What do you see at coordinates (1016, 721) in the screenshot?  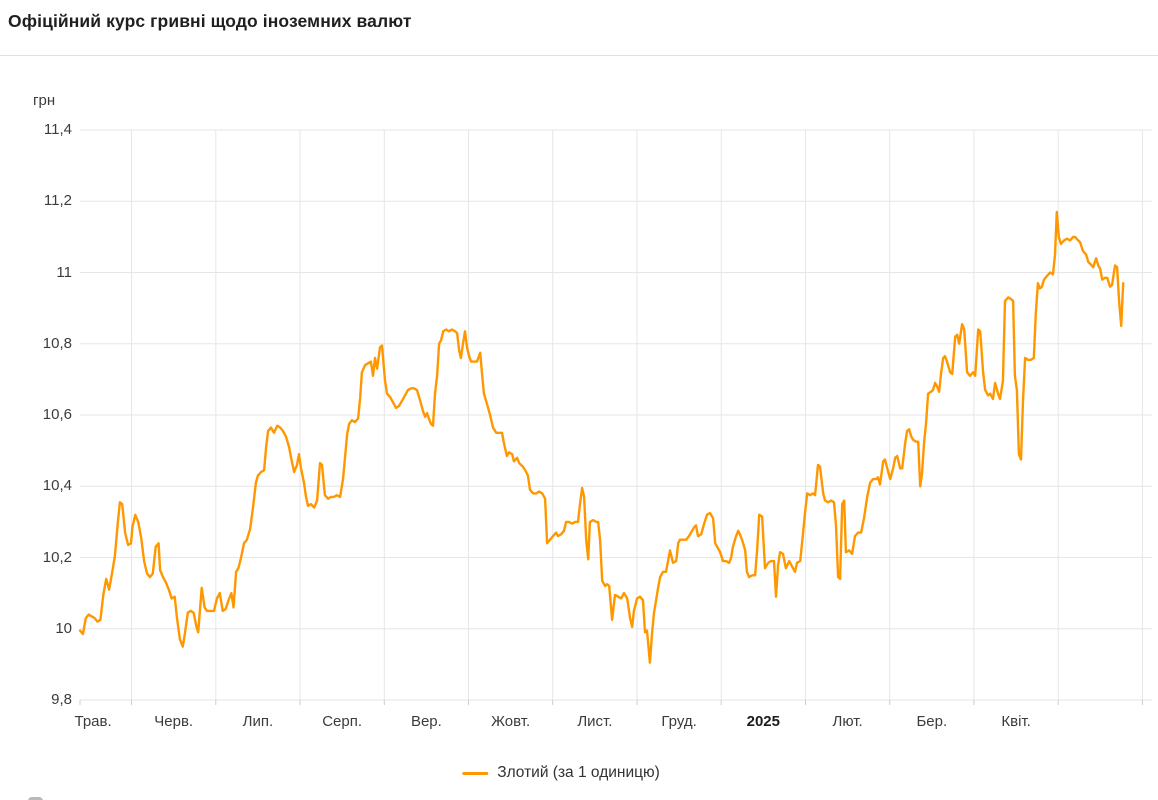 I see `x-axis-label-12: Квіт.` at bounding box center [1016, 721].